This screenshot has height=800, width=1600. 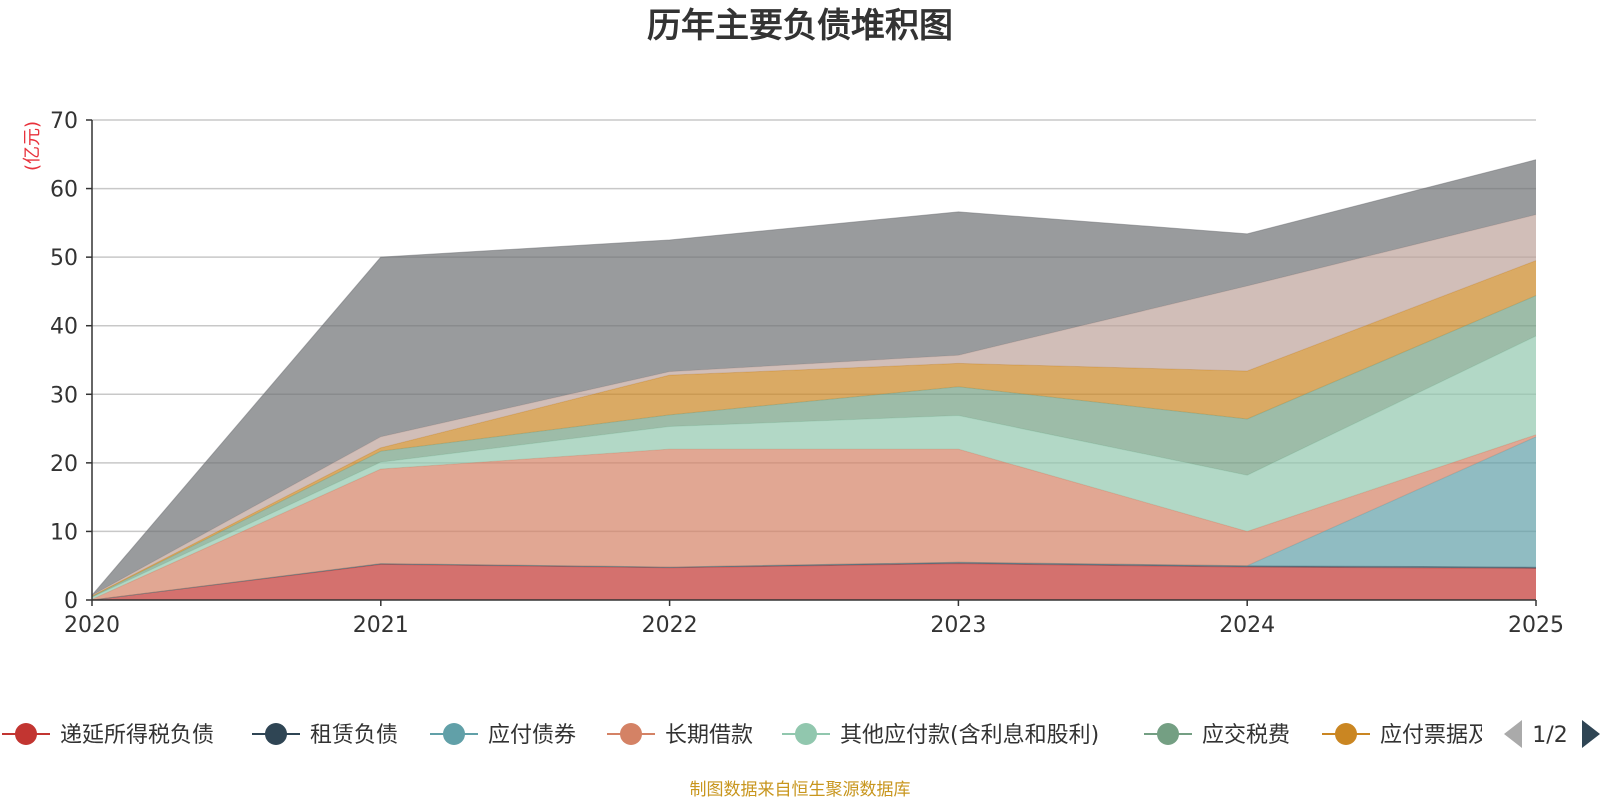 I want to click on y-tick-label: 60, so click(x=64, y=190).